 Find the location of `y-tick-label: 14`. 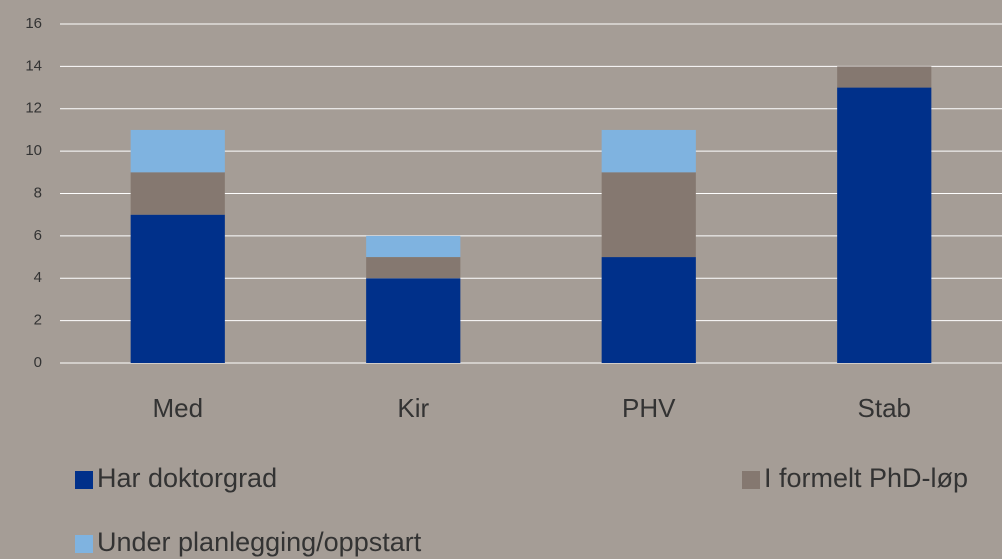

y-tick-label: 14 is located at coordinates (33, 65).